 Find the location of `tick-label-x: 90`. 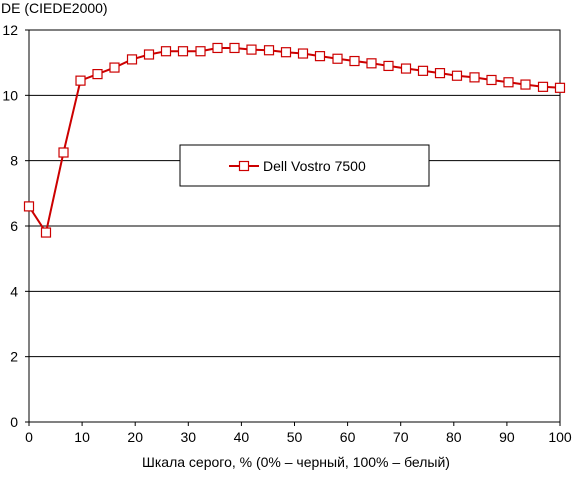

tick-label-x: 90 is located at coordinates (507, 437).